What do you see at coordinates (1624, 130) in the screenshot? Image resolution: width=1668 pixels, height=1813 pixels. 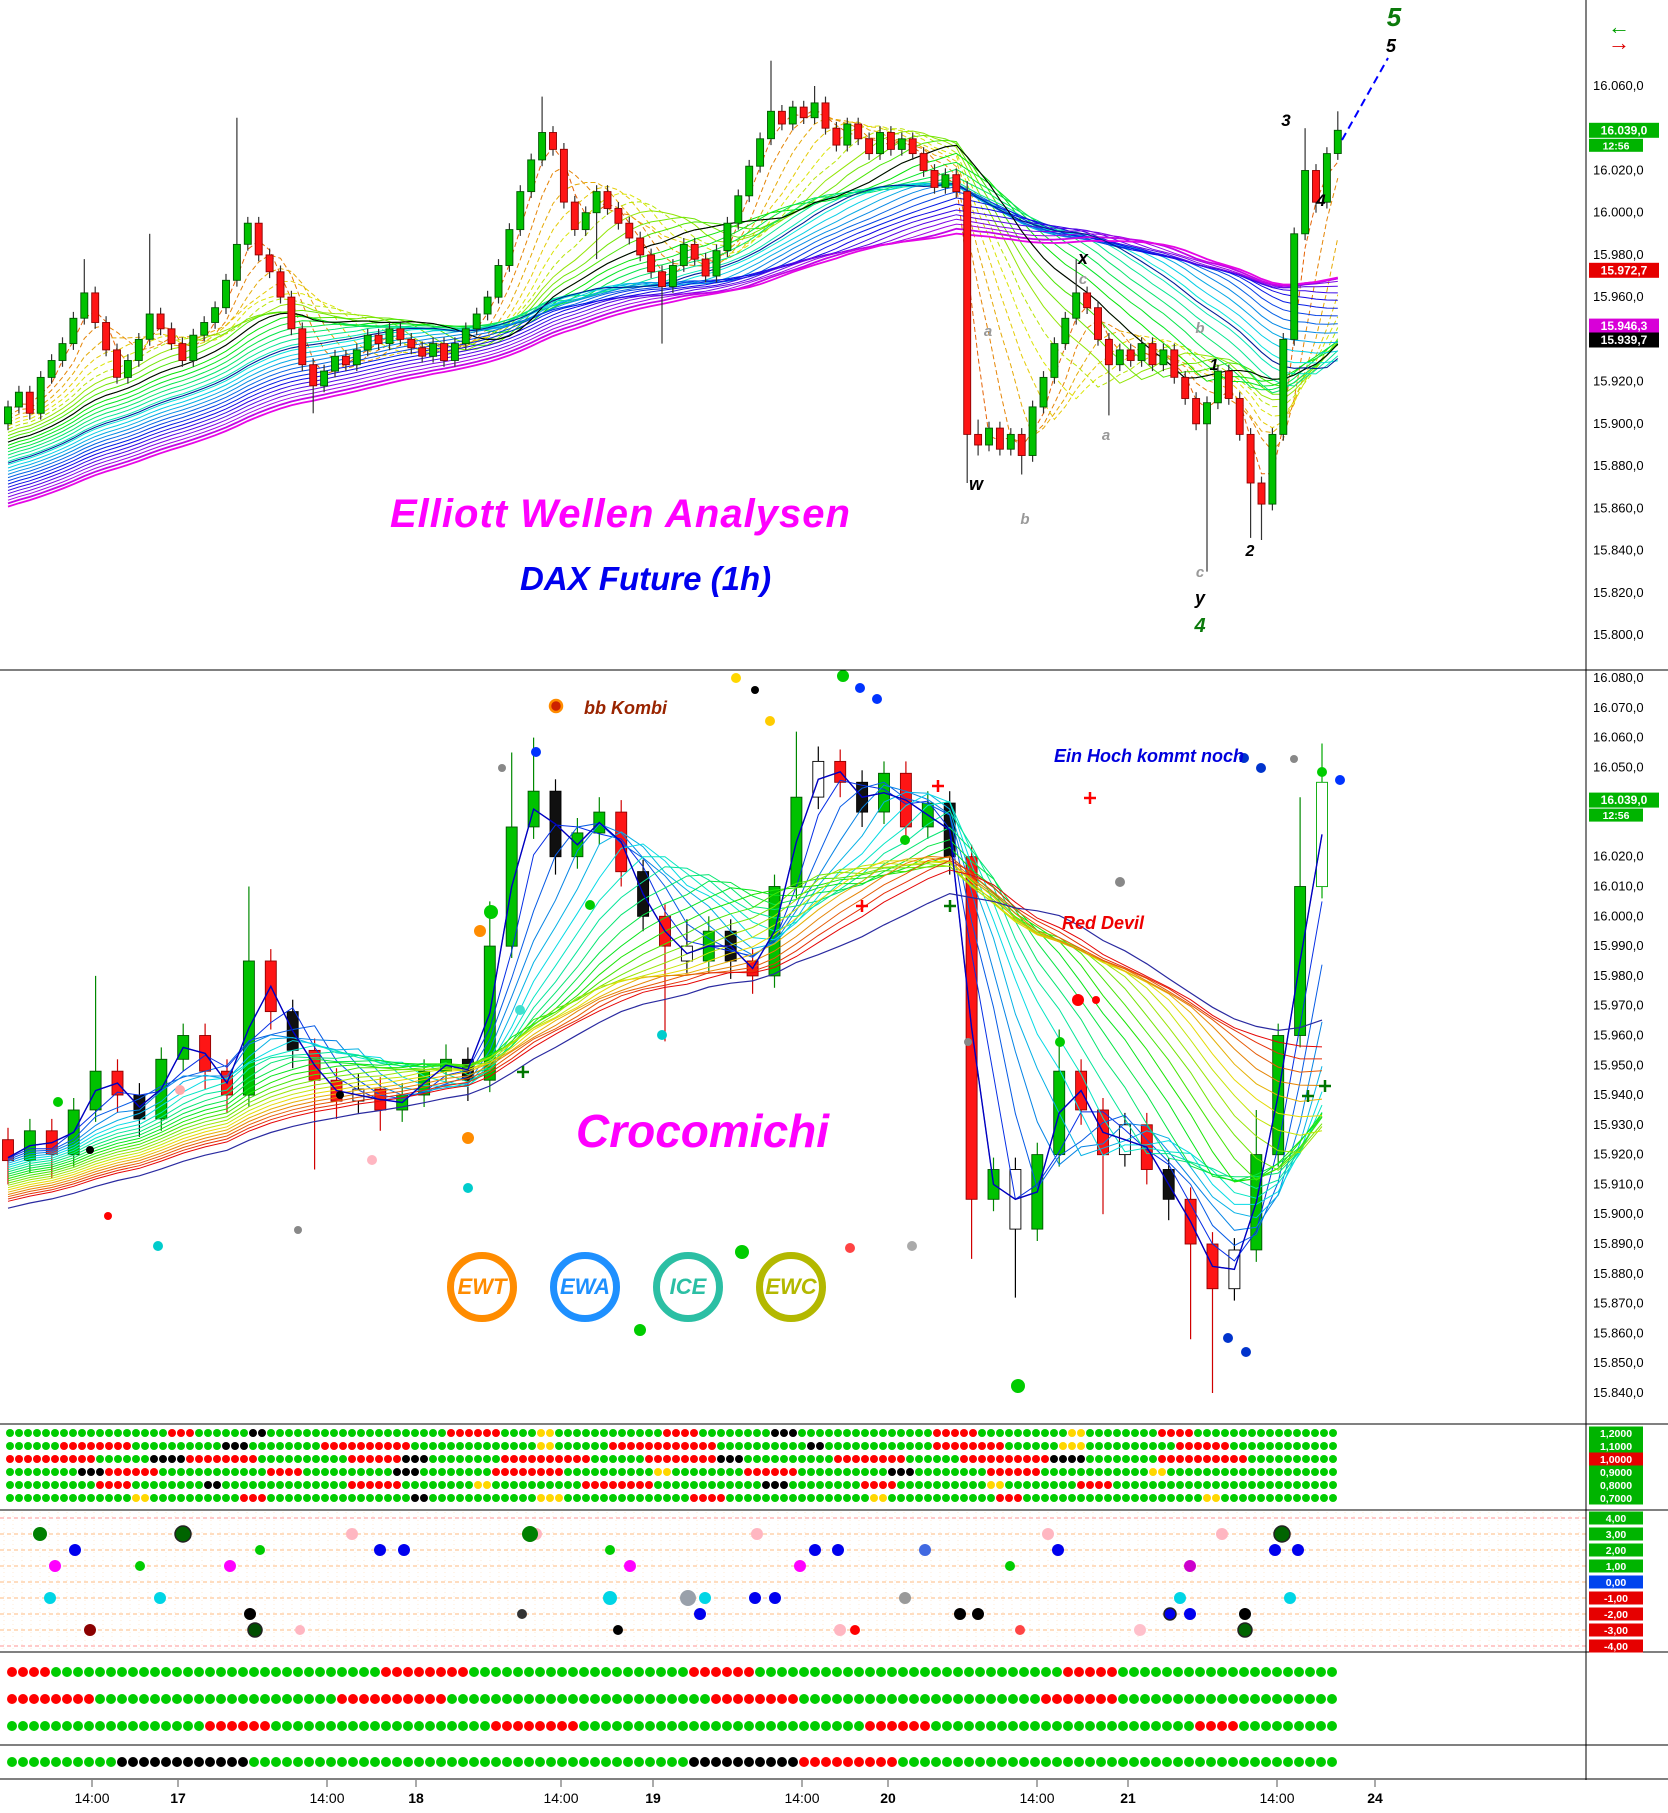 I see `price-badge-text: 16.039,0` at bounding box center [1624, 130].